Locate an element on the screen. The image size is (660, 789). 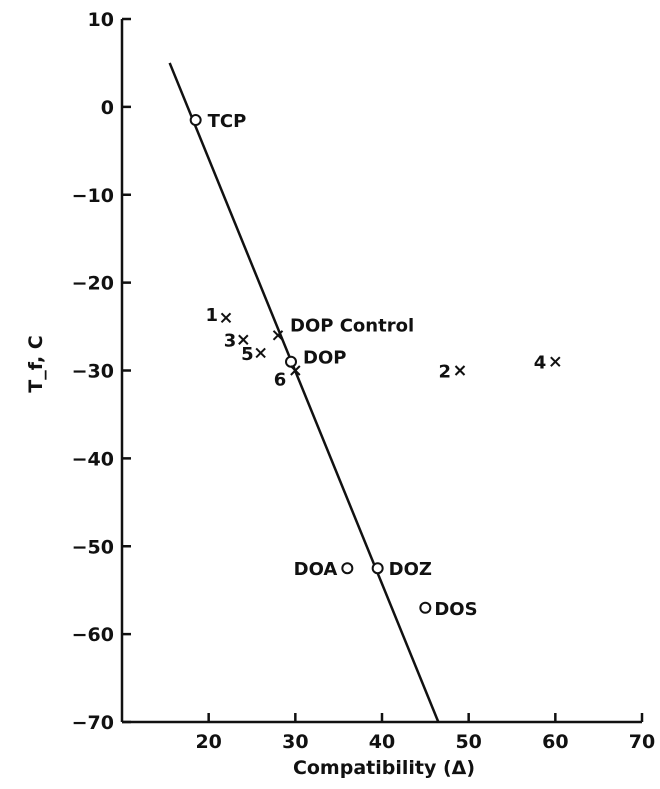
y-axis-title: T_f, C is located at coordinates (36, 363).